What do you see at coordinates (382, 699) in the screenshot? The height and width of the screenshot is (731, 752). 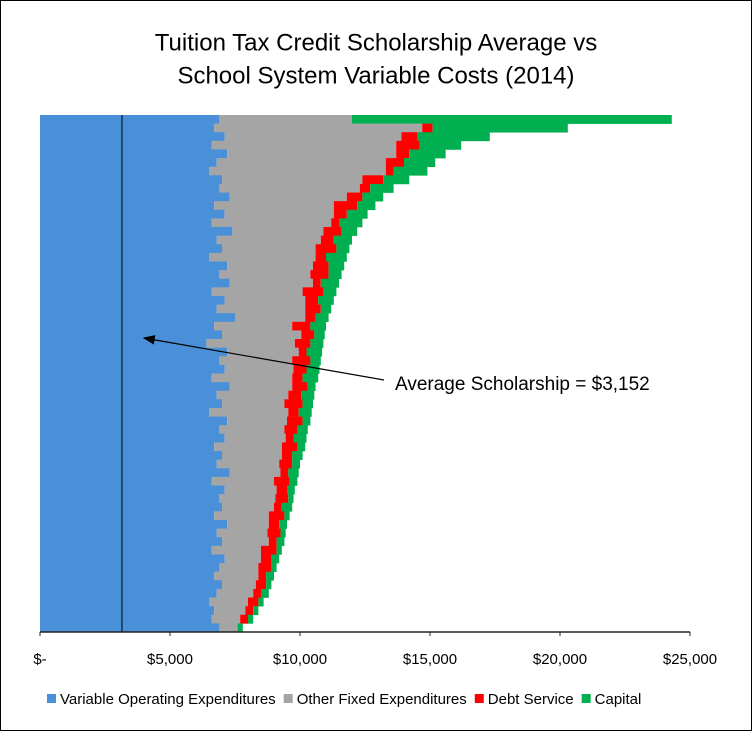 I see `legend-label: Other Fixed Expenditures` at bounding box center [382, 699].